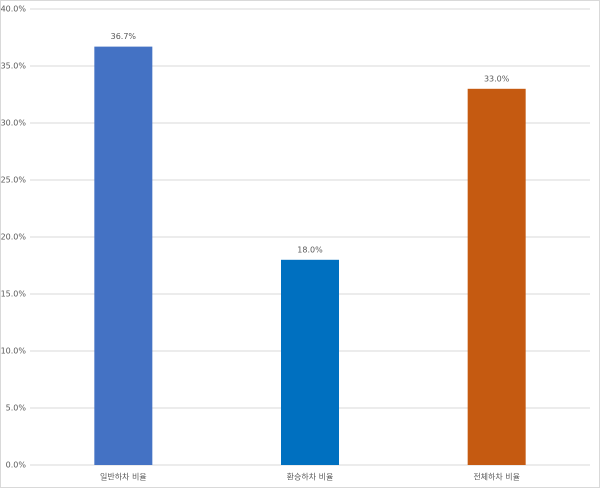 The height and width of the screenshot is (488, 600). I want to click on x-tick-label: 전체하차 비율, so click(496, 477).